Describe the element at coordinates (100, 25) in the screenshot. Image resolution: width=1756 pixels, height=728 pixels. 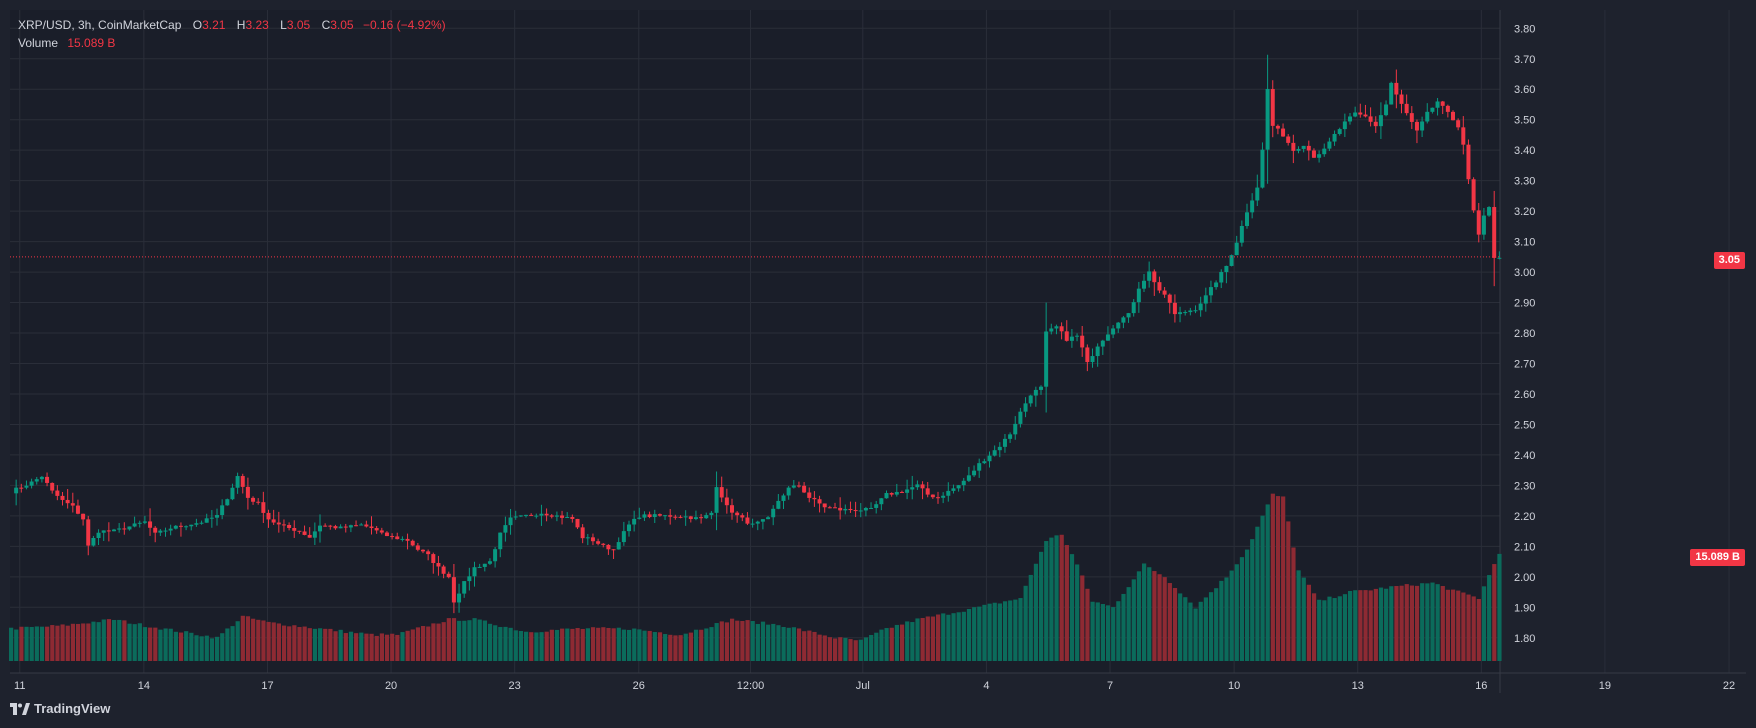
I see `symbol-title: XRP/USD, 3h, CoinMarketCap` at that location.